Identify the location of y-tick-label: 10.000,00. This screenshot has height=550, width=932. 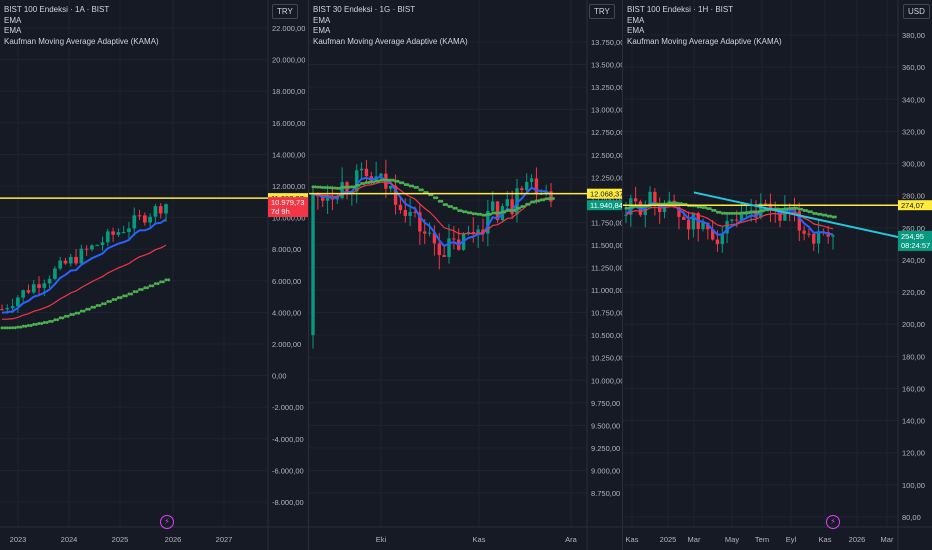
(606, 380).